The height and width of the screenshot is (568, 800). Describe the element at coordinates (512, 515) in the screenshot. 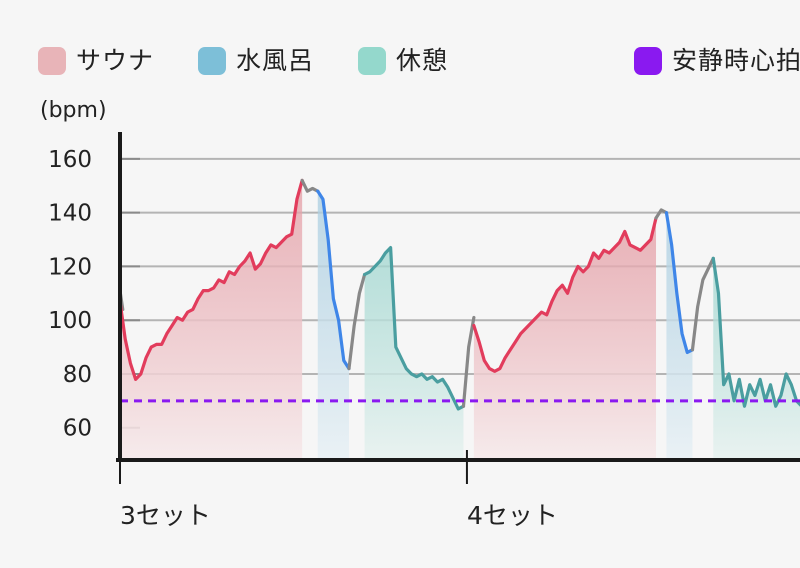

I see `x-category-label-1: 4セット` at that location.